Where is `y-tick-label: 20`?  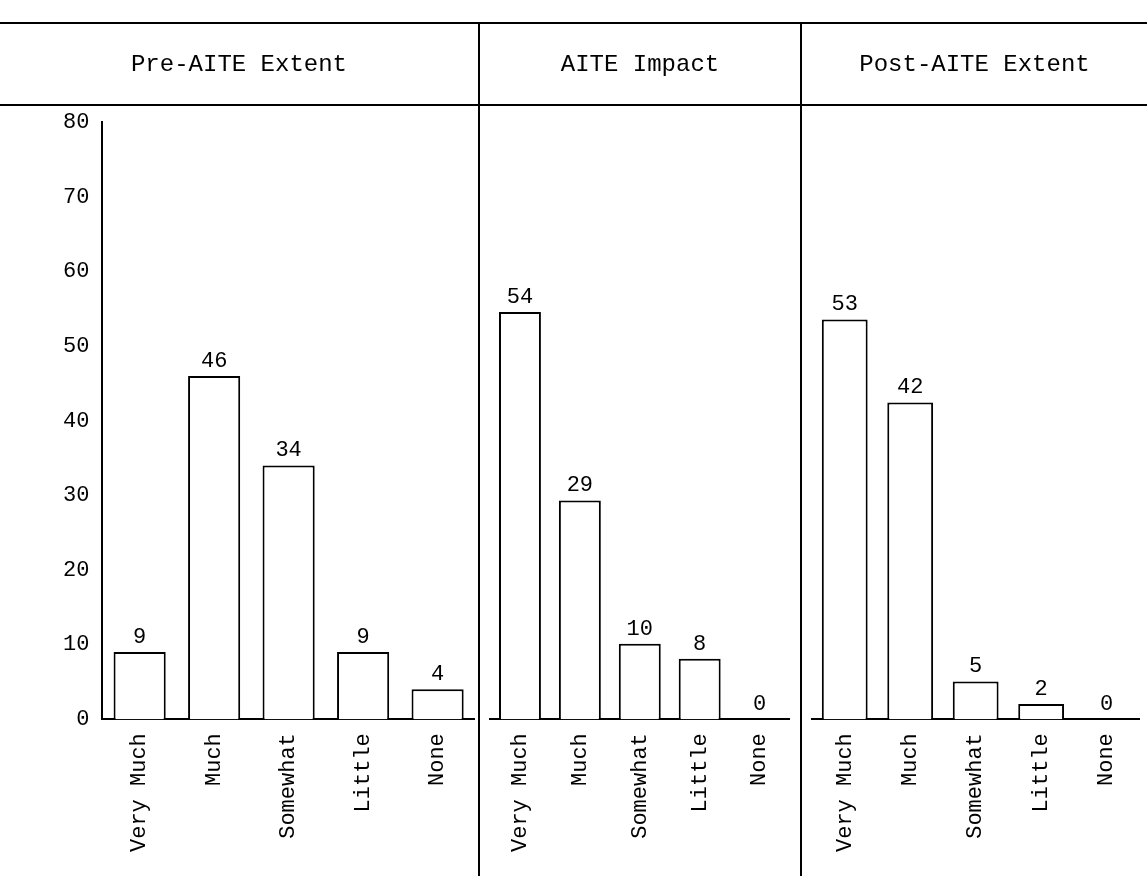 y-tick-label: 20 is located at coordinates (76, 570).